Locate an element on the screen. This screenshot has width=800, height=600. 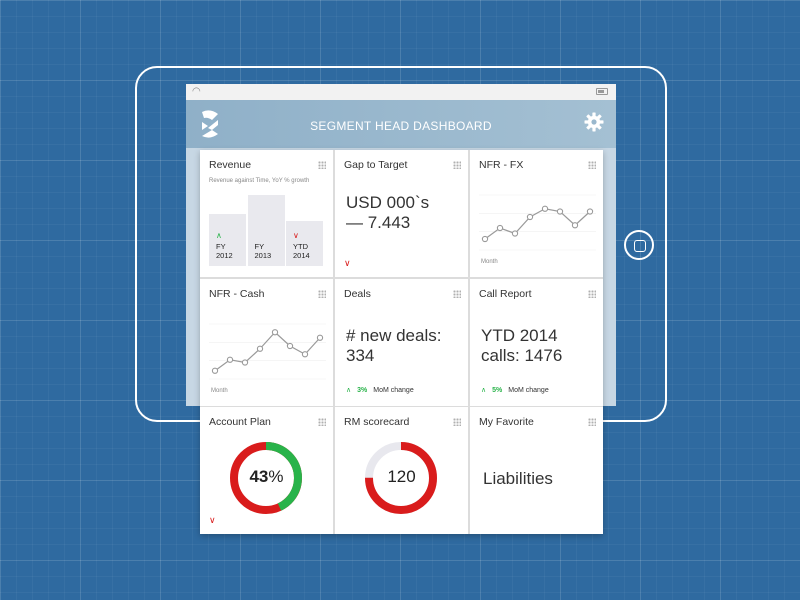
gap-value: — 7.443 is located at coordinates (378, 222).